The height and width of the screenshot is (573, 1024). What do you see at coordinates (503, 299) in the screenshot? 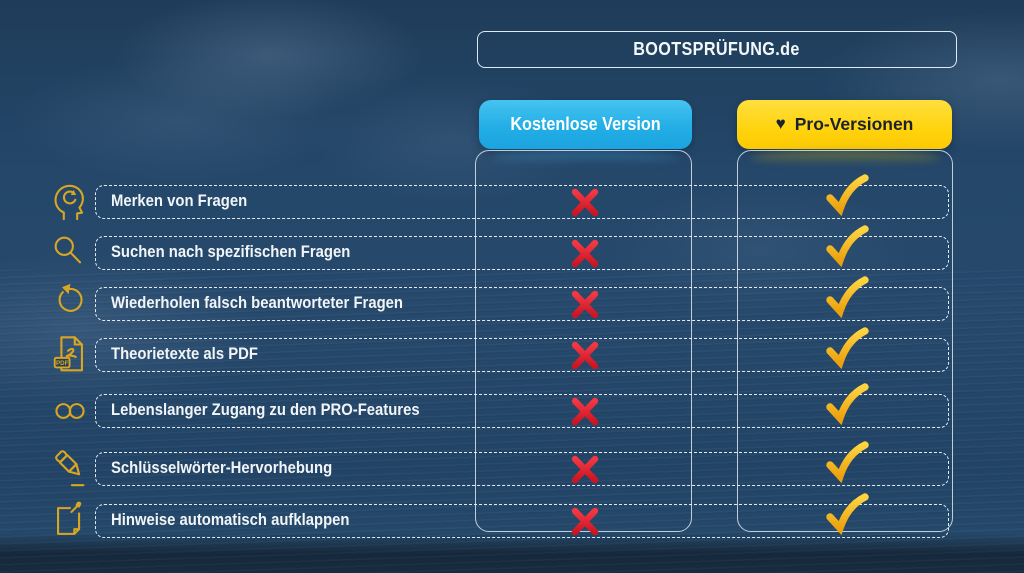
I see `feature-row-wiederholen: Wiederholen falsch beantworteter Fragen` at bounding box center [503, 299].